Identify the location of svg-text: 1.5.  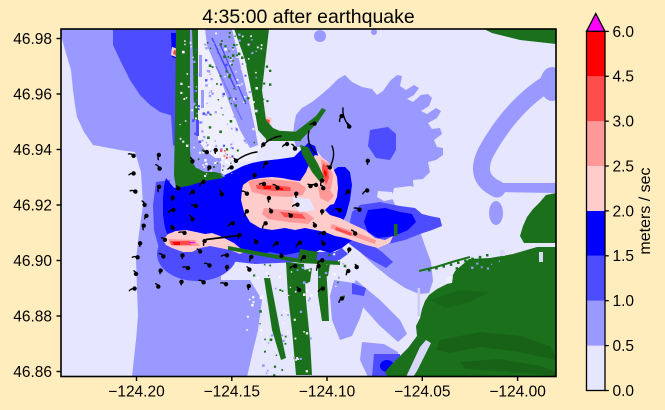
(624, 256).